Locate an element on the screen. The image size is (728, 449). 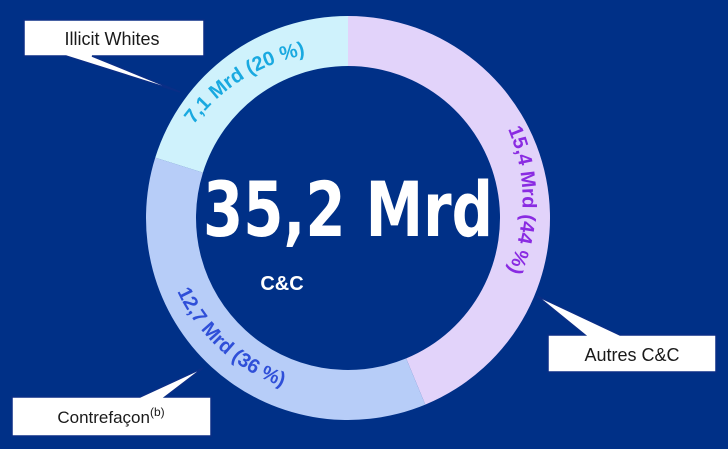
callout-illicit-whites: Illicit Whites is located at coordinates (114, 56).